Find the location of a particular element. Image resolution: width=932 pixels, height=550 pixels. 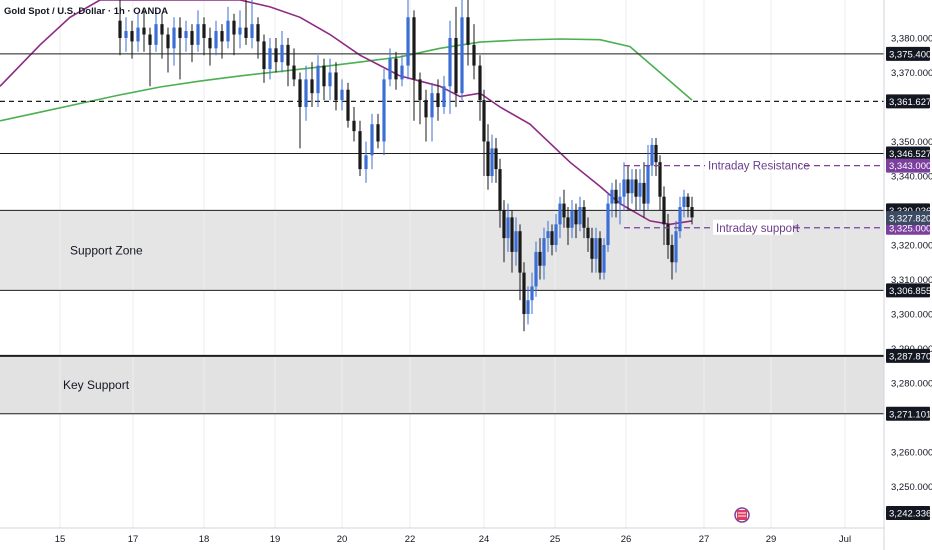

calendar-event-icon is located at coordinates (742, 515).